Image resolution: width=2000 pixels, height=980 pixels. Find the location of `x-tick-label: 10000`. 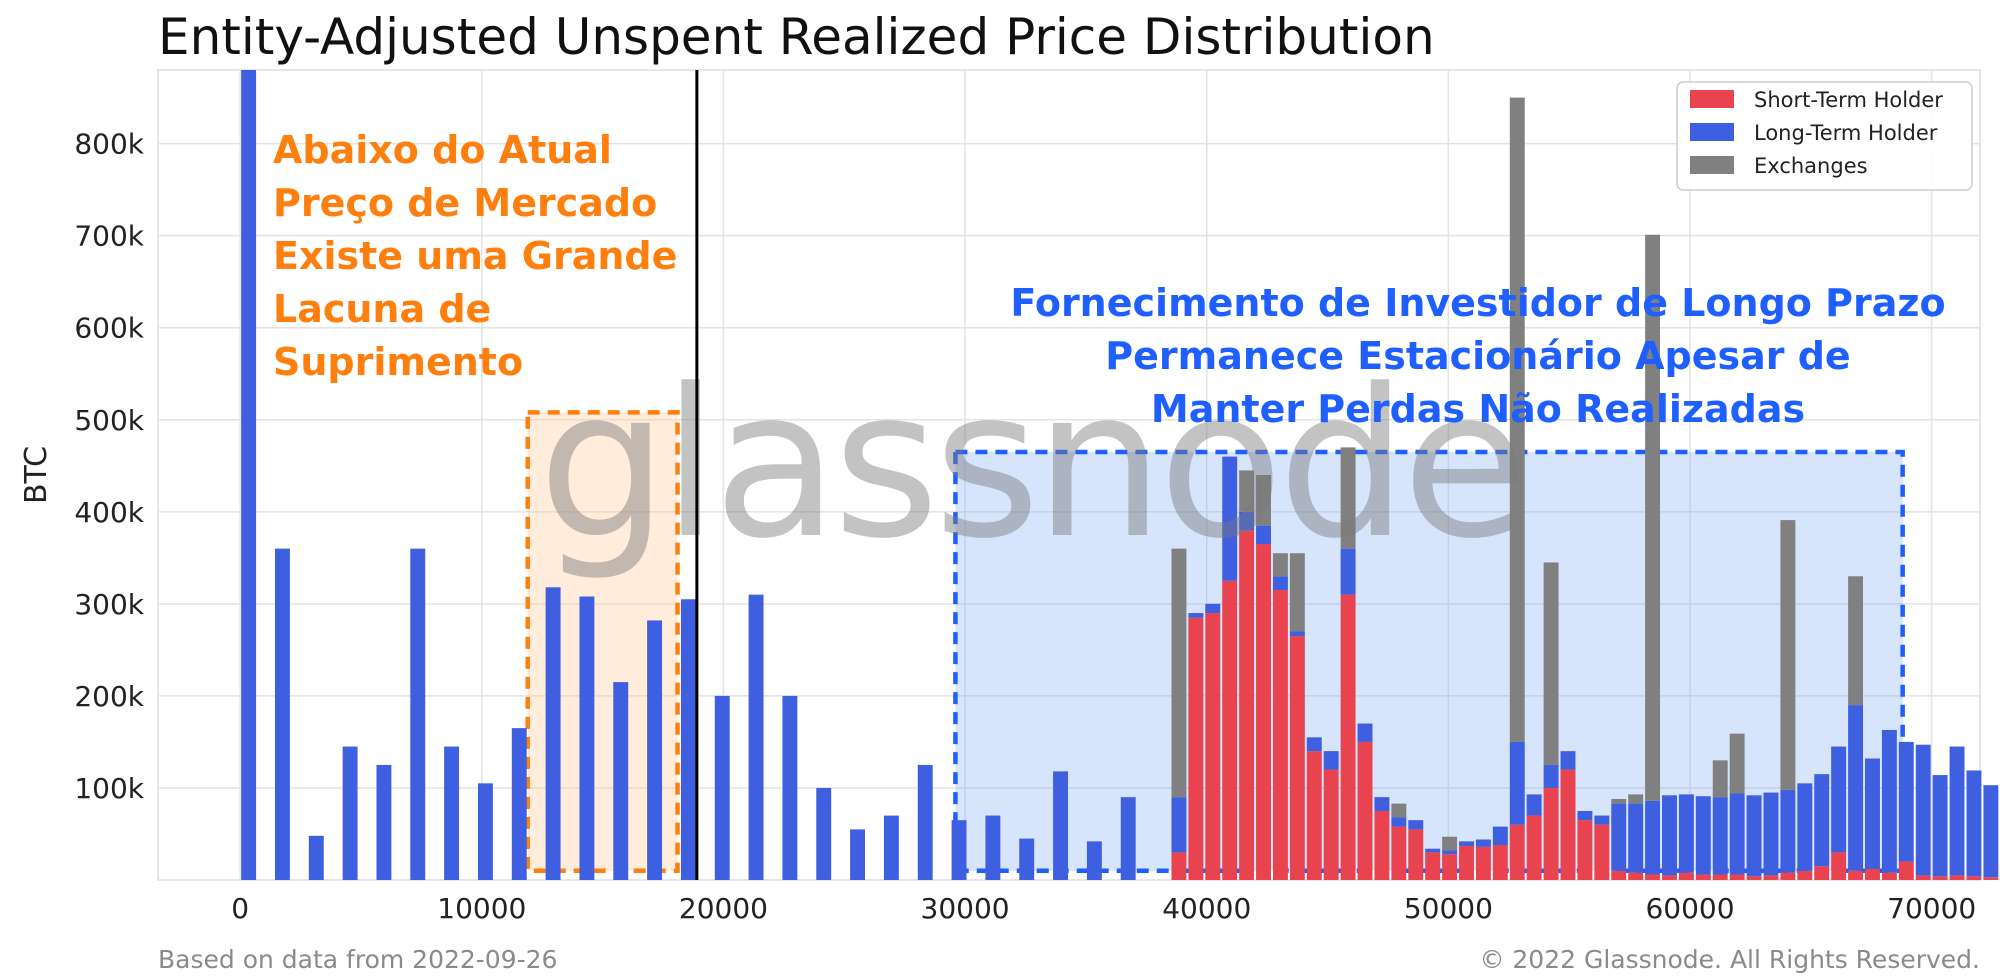

x-tick-label: 10000 is located at coordinates (481, 908).